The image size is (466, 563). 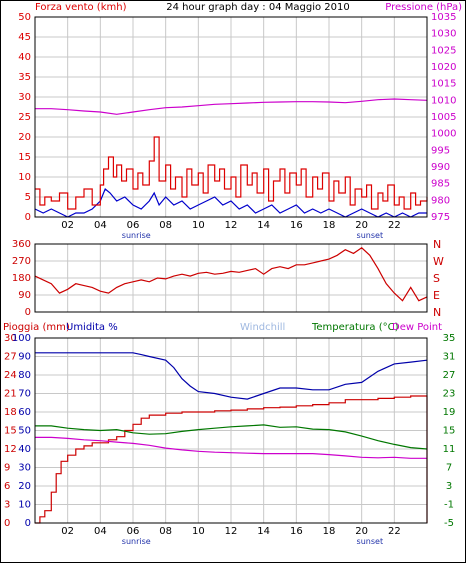 What do you see at coordinates (24, 157) in the screenshot?
I see `wind-tick-label: 15` at bounding box center [24, 157].